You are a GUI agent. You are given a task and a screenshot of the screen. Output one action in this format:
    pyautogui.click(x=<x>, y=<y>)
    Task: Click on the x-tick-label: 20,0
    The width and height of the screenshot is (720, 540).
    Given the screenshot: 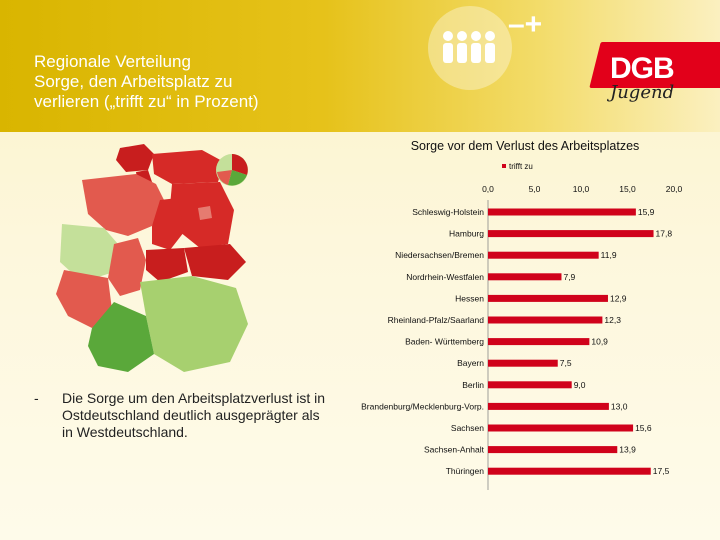 What is the action you would take?
    pyautogui.click(x=674, y=189)
    